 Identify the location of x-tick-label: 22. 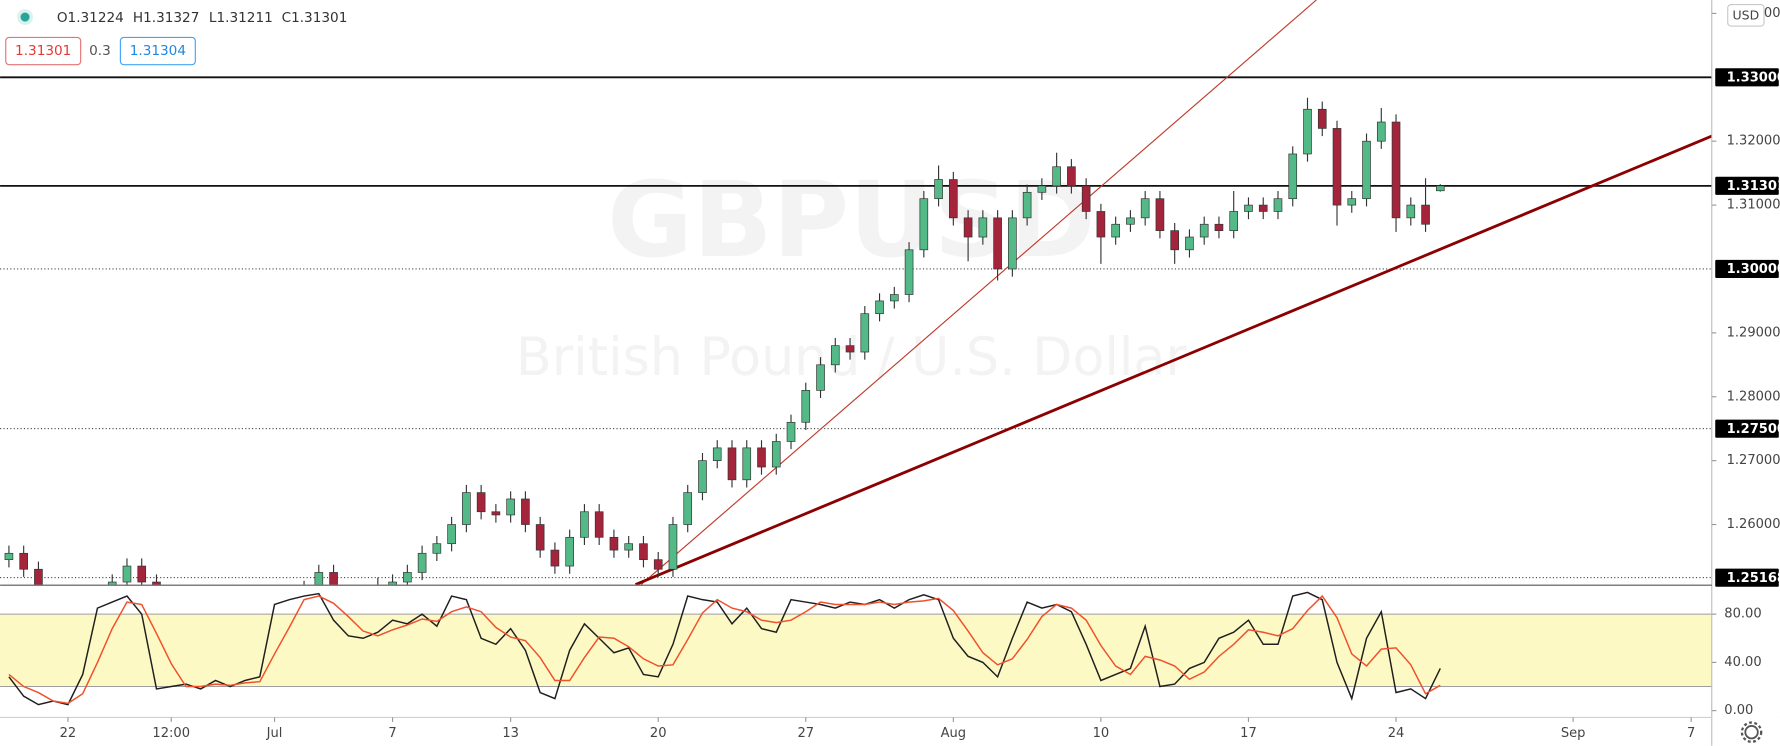
(68, 733).